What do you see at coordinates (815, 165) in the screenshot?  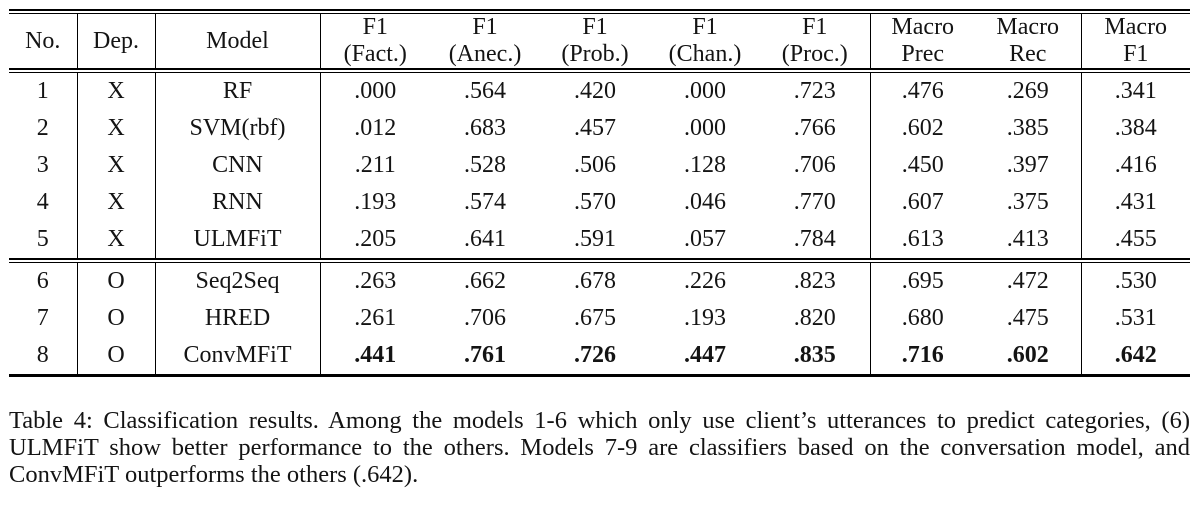 I see `cell-f1-proc: .706` at bounding box center [815, 165].